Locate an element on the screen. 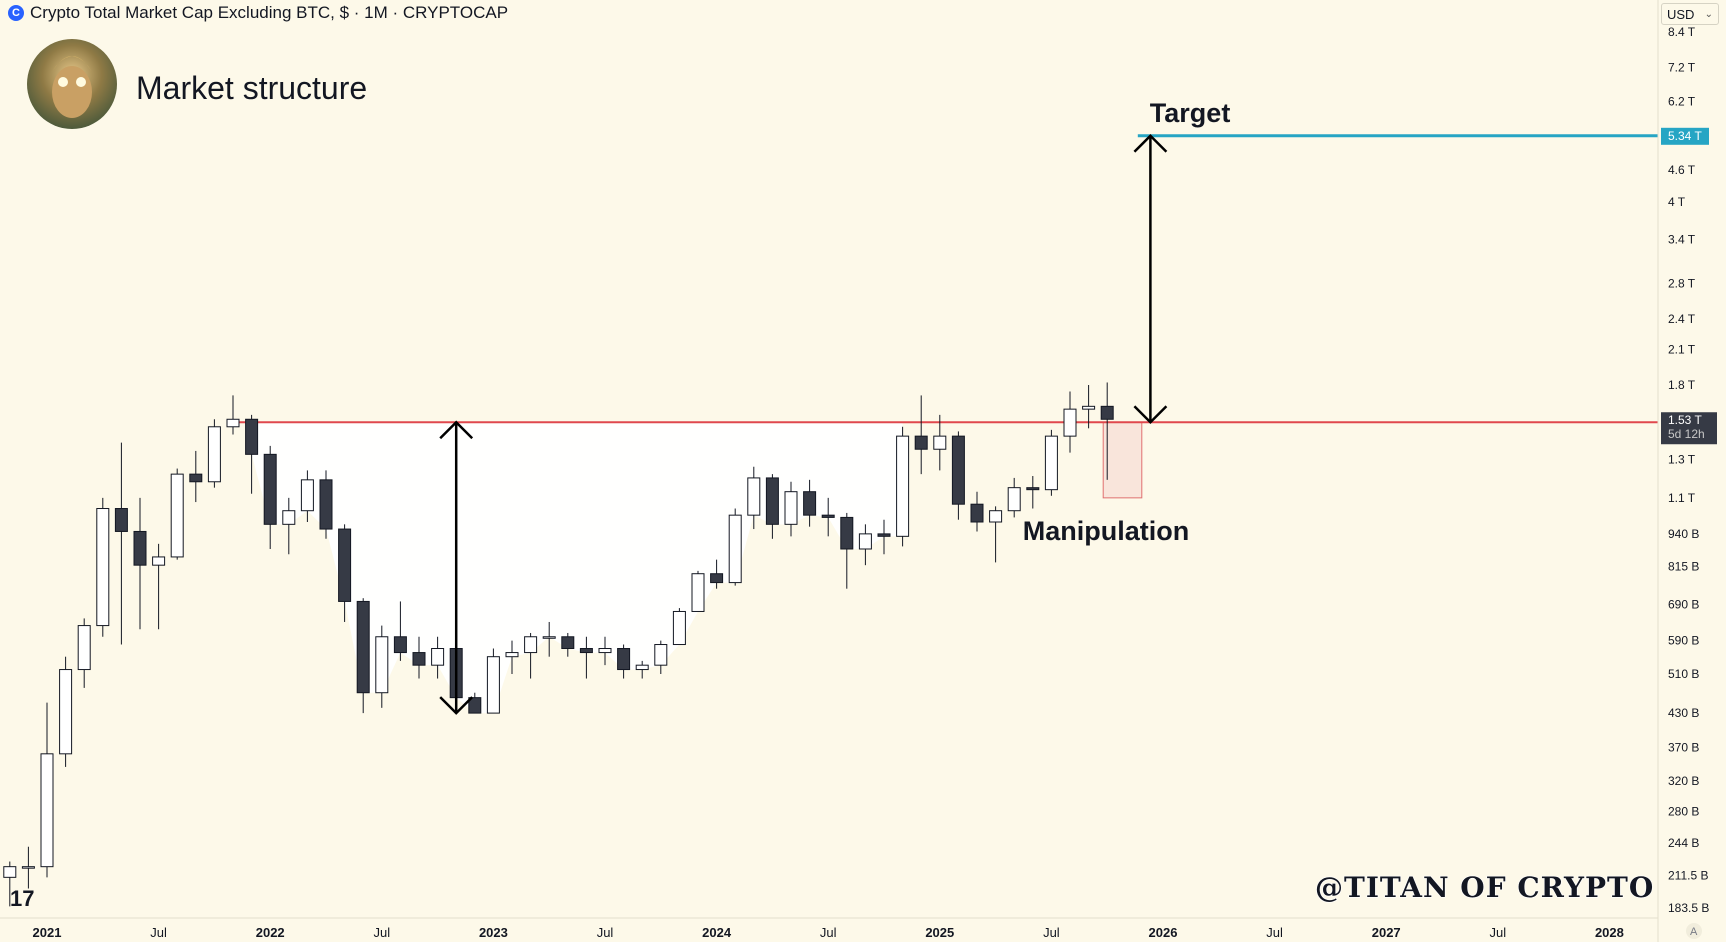 This screenshot has height=942, width=1726. y-tick-label: 4 T is located at coordinates (1677, 202).